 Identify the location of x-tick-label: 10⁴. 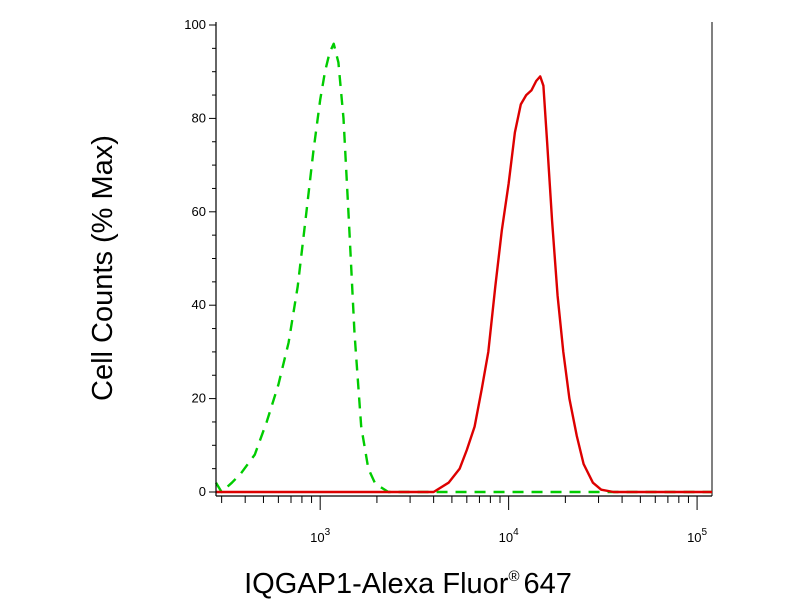
(509, 536).